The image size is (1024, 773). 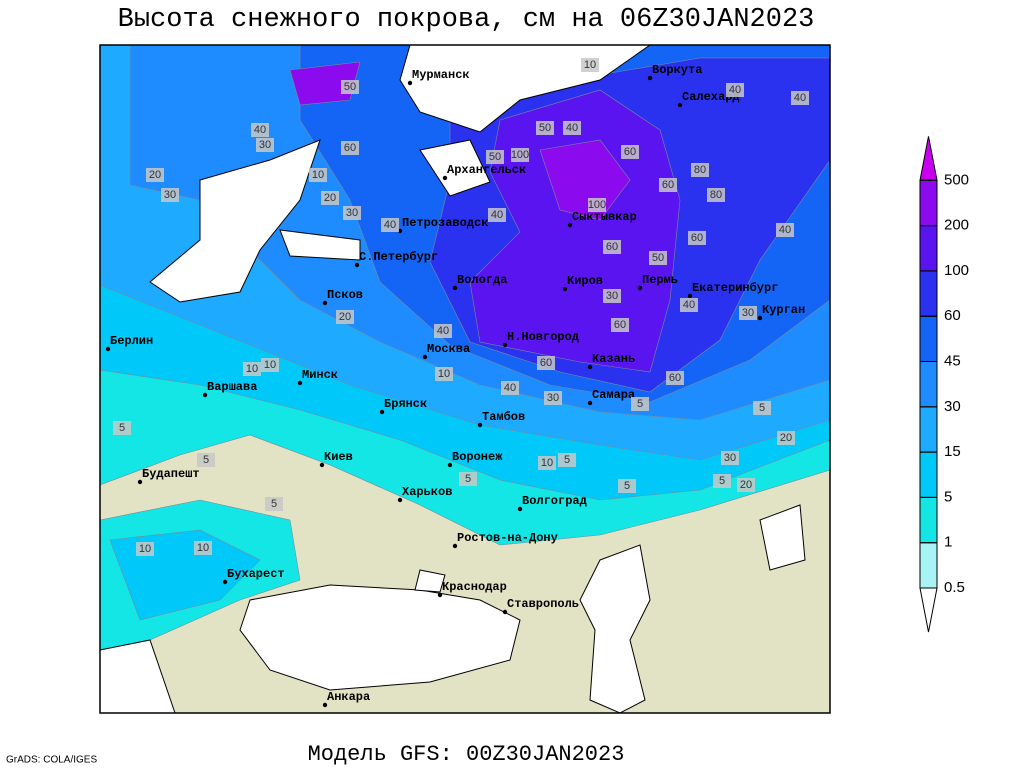 What do you see at coordinates (660, 280) in the screenshot?
I see `city-label: Пермь` at bounding box center [660, 280].